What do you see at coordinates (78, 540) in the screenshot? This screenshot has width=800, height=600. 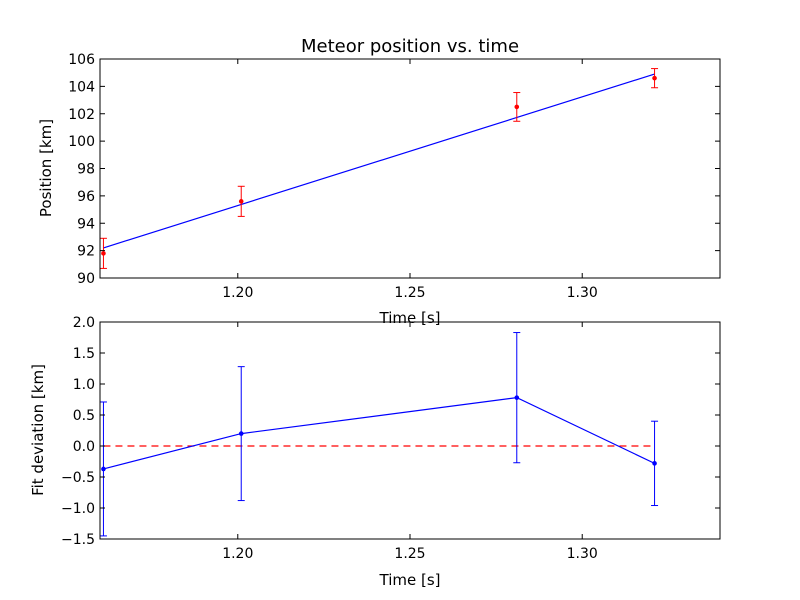 I see `deviation-y-tick-label: −1.5` at bounding box center [78, 540].